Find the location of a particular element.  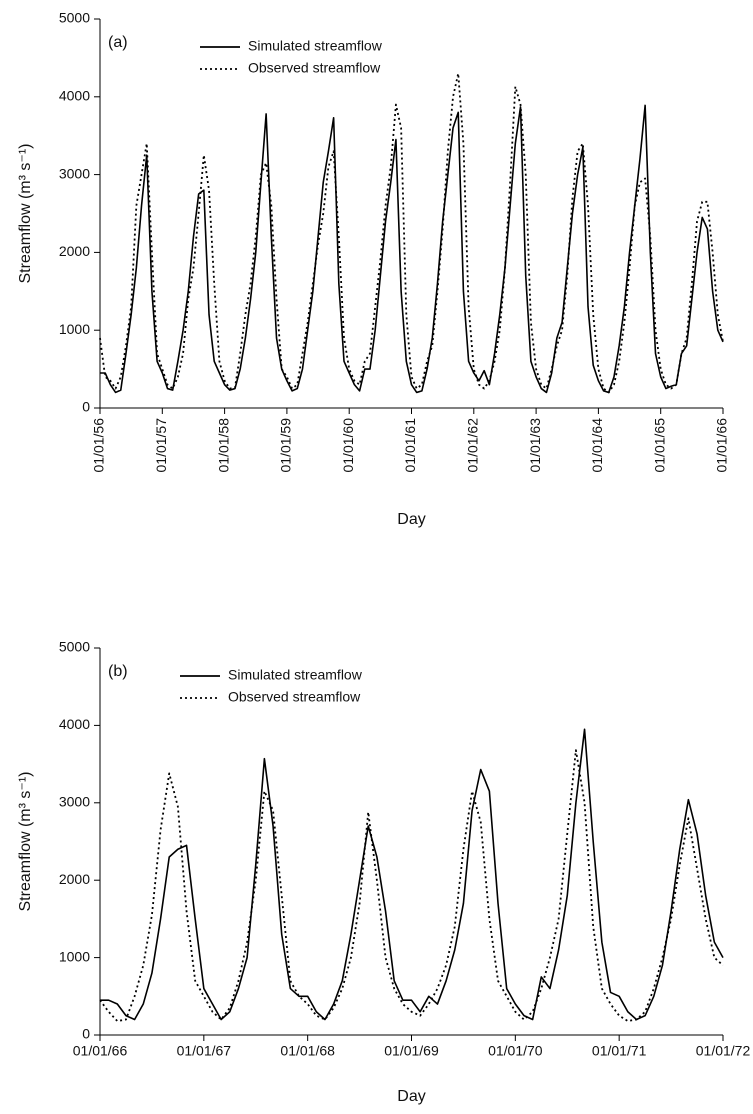

x-tick-label: 01/01/71 is located at coordinates (619, 1051).